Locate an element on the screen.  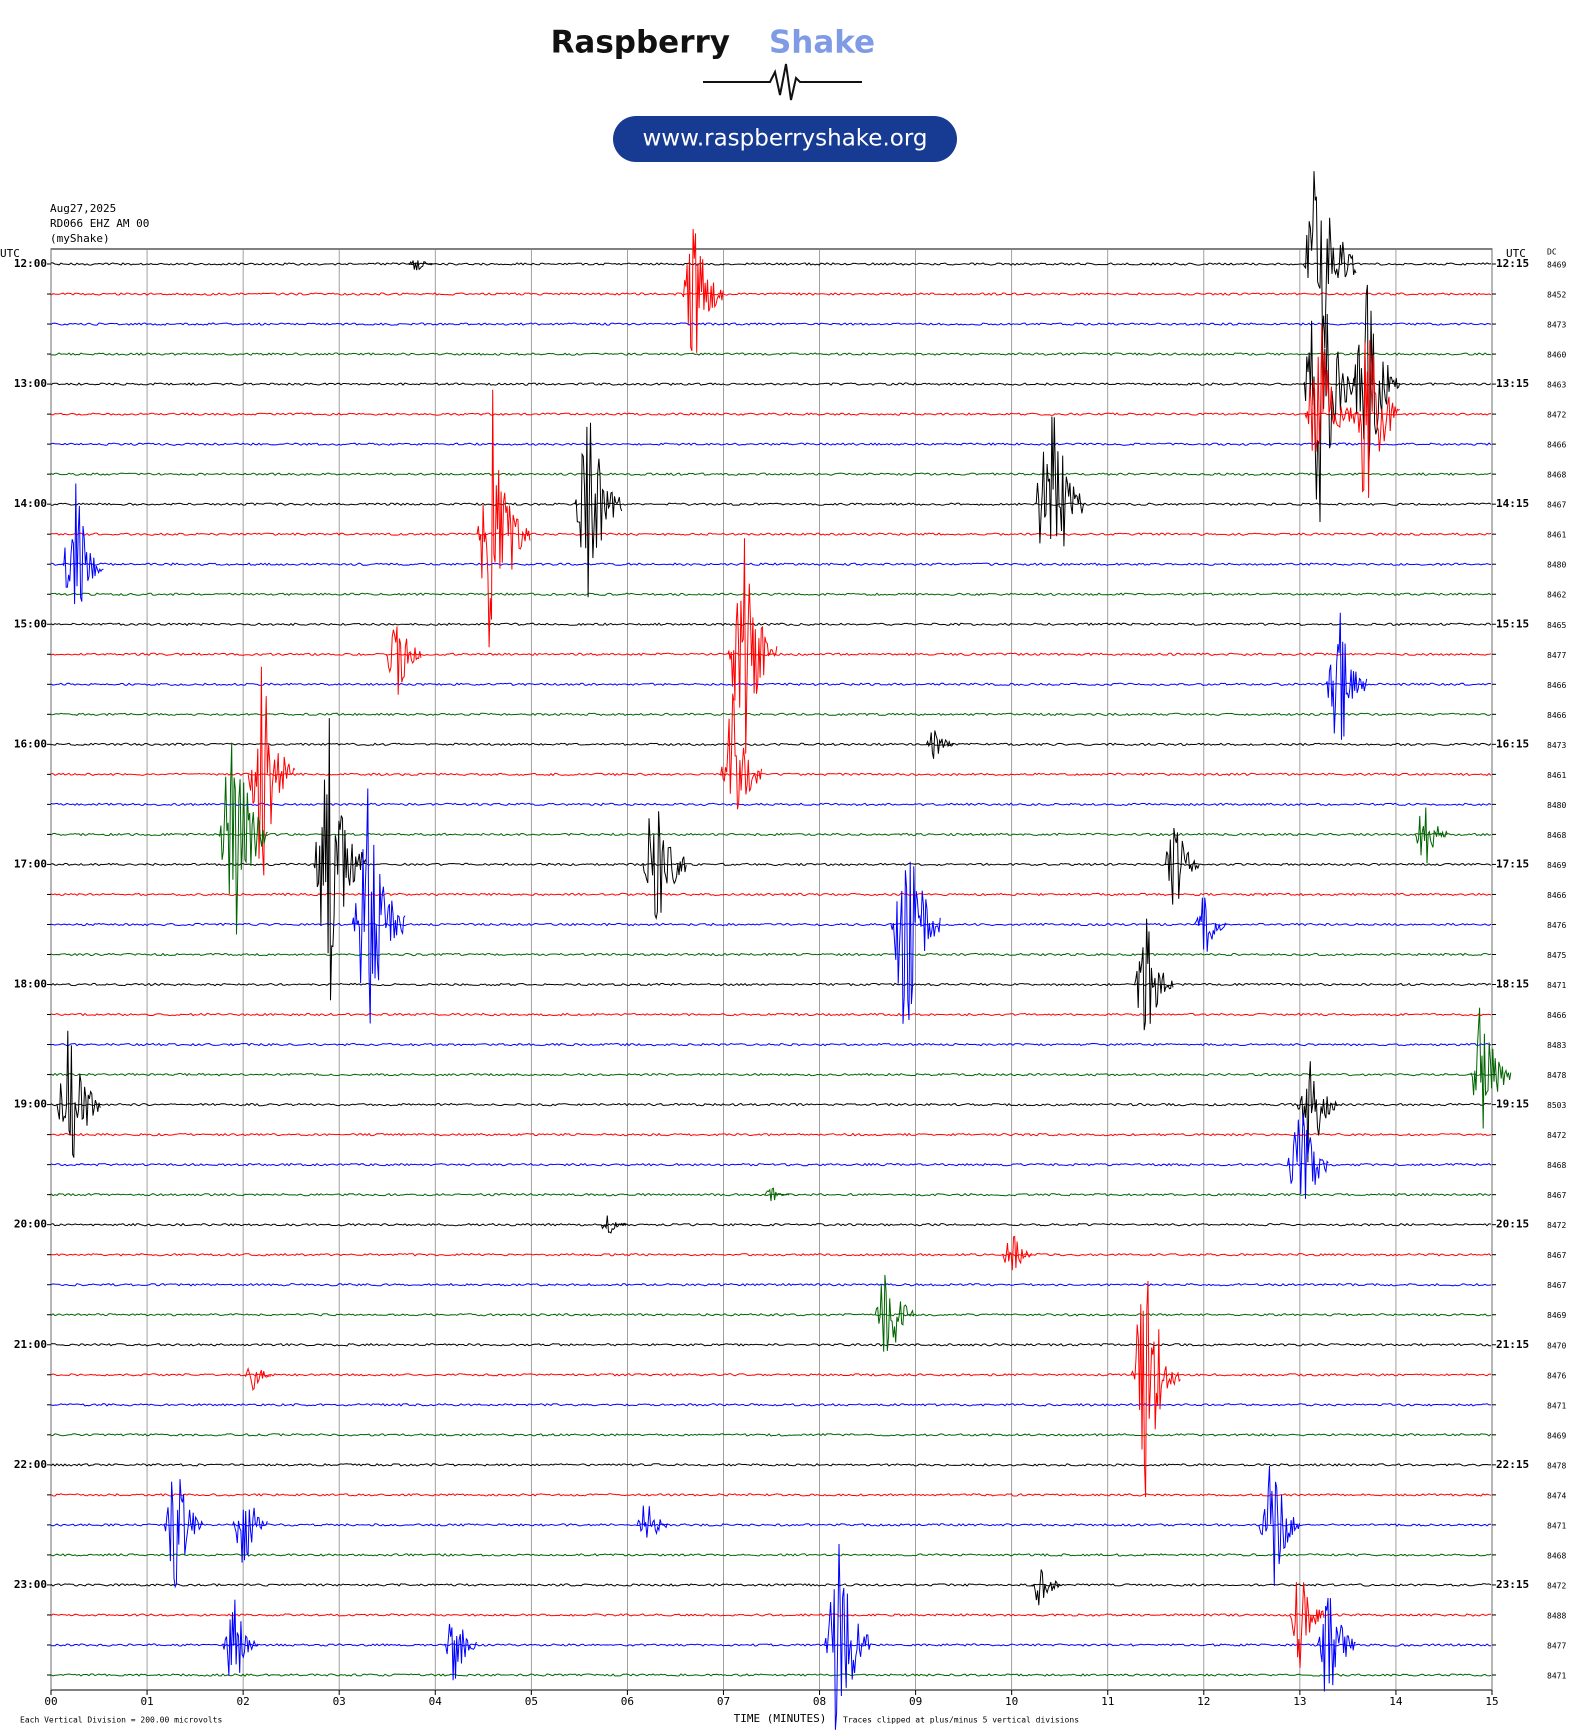
dc-value: 8488 is located at coordinates (1556, 1615).